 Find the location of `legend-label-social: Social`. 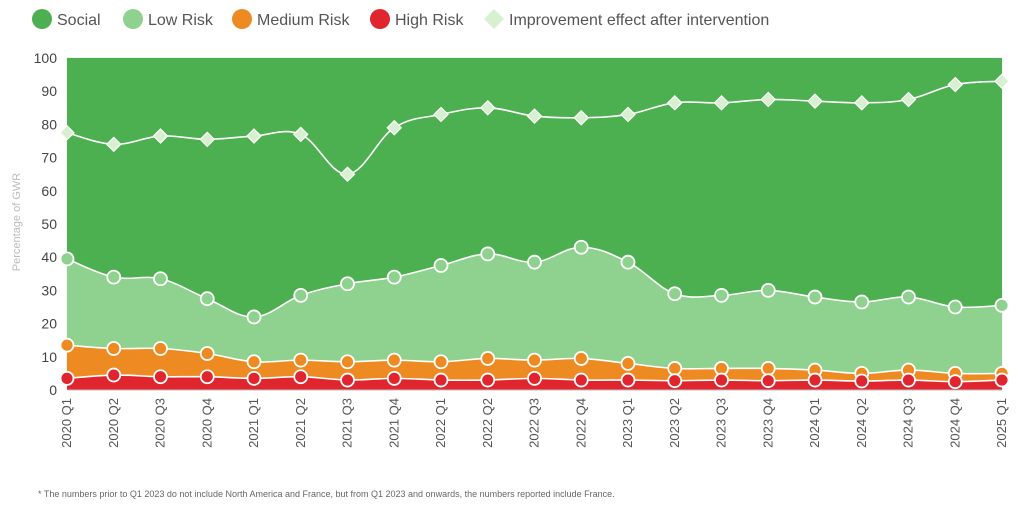

legend-label-social: Social is located at coordinates (79, 20).